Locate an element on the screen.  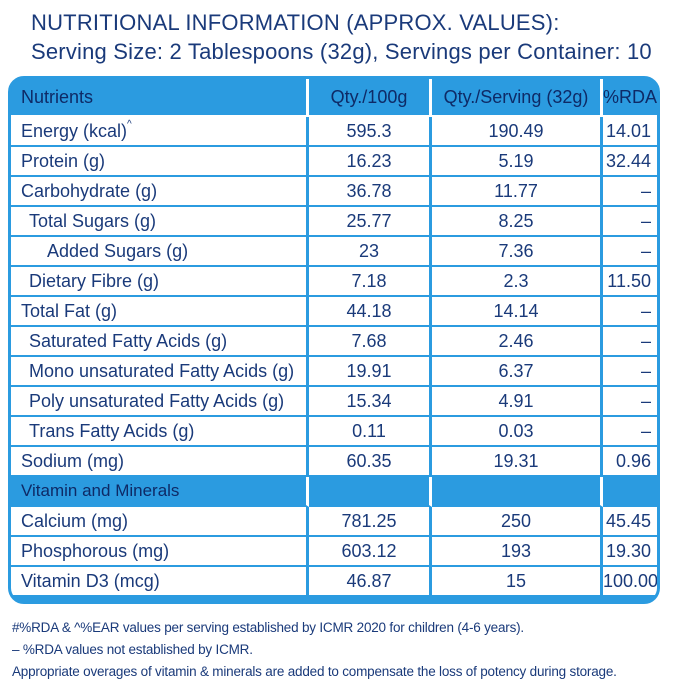
nutrient-name: Added Sugars (g) is located at coordinates (160, 252).